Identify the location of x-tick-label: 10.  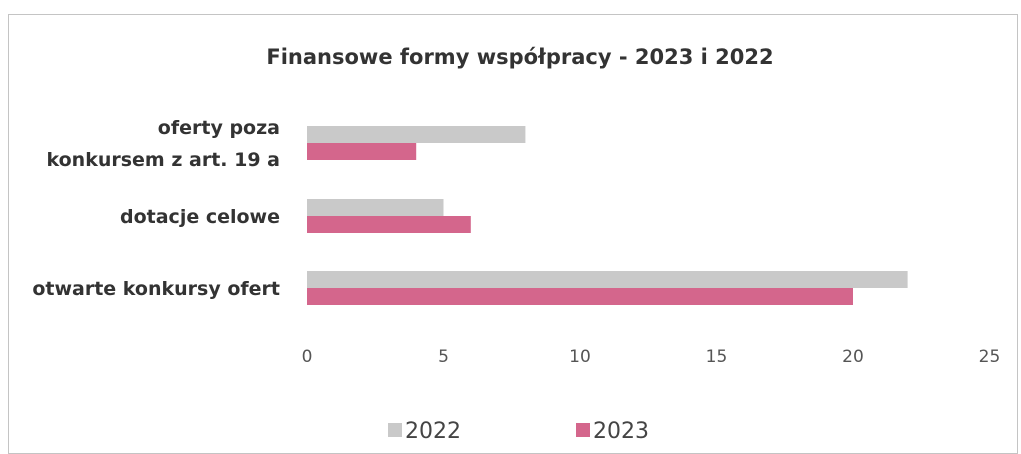
(580, 357).